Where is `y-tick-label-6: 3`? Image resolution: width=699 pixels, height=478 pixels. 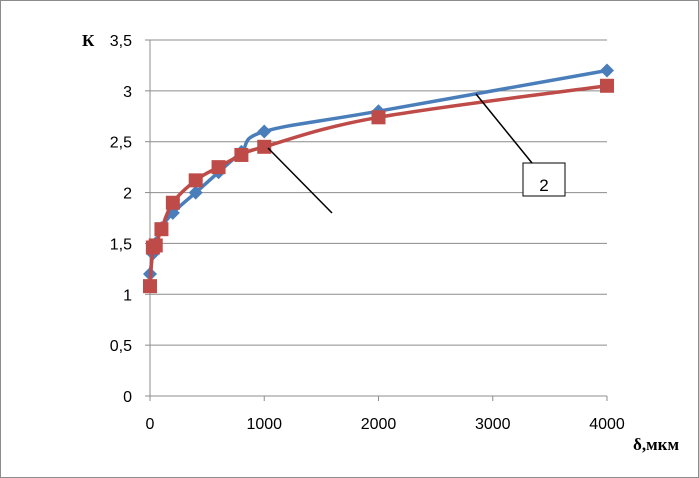
y-tick-label-6: 3 is located at coordinates (127, 92).